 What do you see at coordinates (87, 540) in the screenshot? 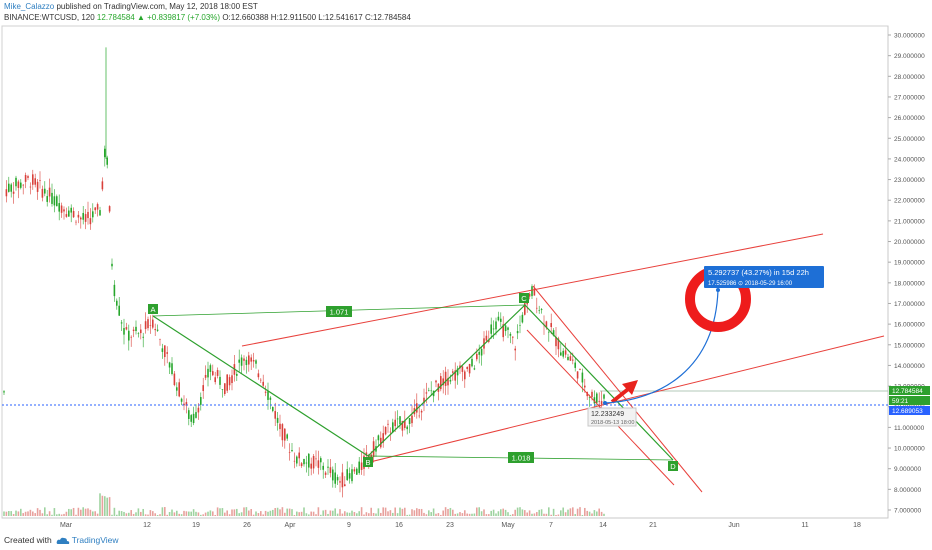
I see `tradingview-logo: TradingView` at bounding box center [87, 540].